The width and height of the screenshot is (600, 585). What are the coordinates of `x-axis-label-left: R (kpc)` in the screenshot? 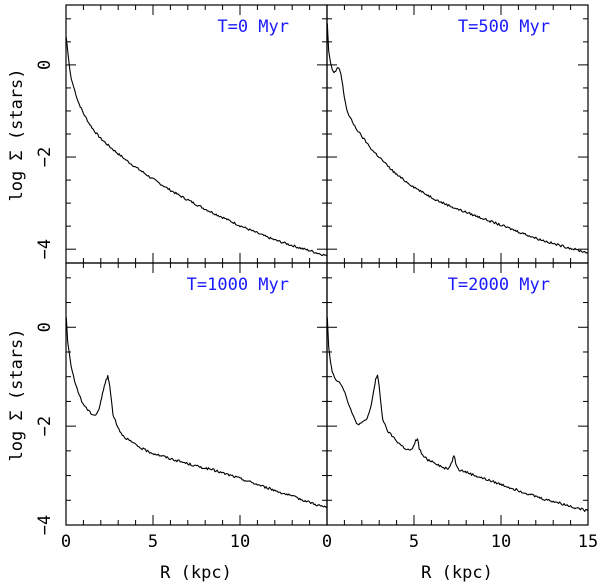 It's located at (196, 573).